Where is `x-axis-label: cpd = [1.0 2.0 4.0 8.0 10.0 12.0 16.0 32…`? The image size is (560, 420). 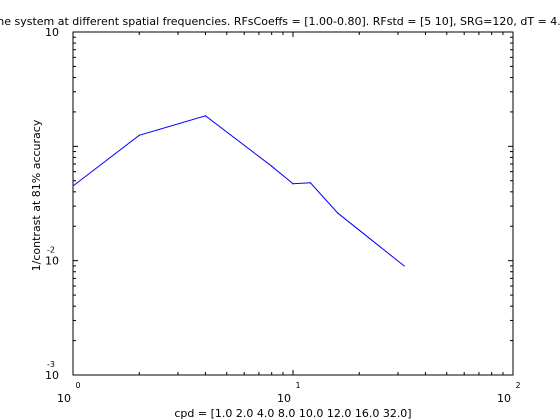 x-axis-label: cpd = [1.0 2.0 4.0 8.0 10.0 12.0 16.0 32… is located at coordinates (292, 413).